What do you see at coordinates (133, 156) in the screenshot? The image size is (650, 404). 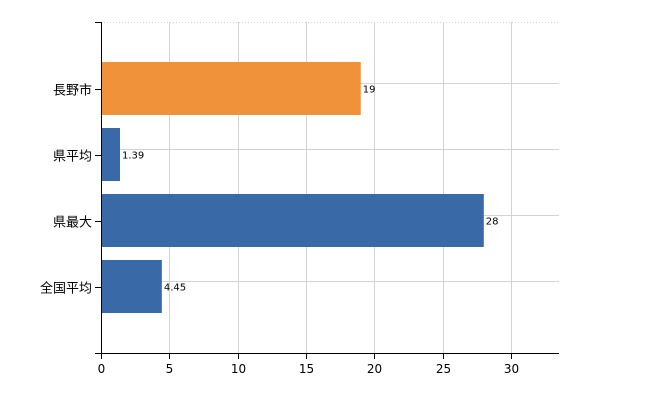 I see `bar-value-label: 1.39` at bounding box center [133, 156].